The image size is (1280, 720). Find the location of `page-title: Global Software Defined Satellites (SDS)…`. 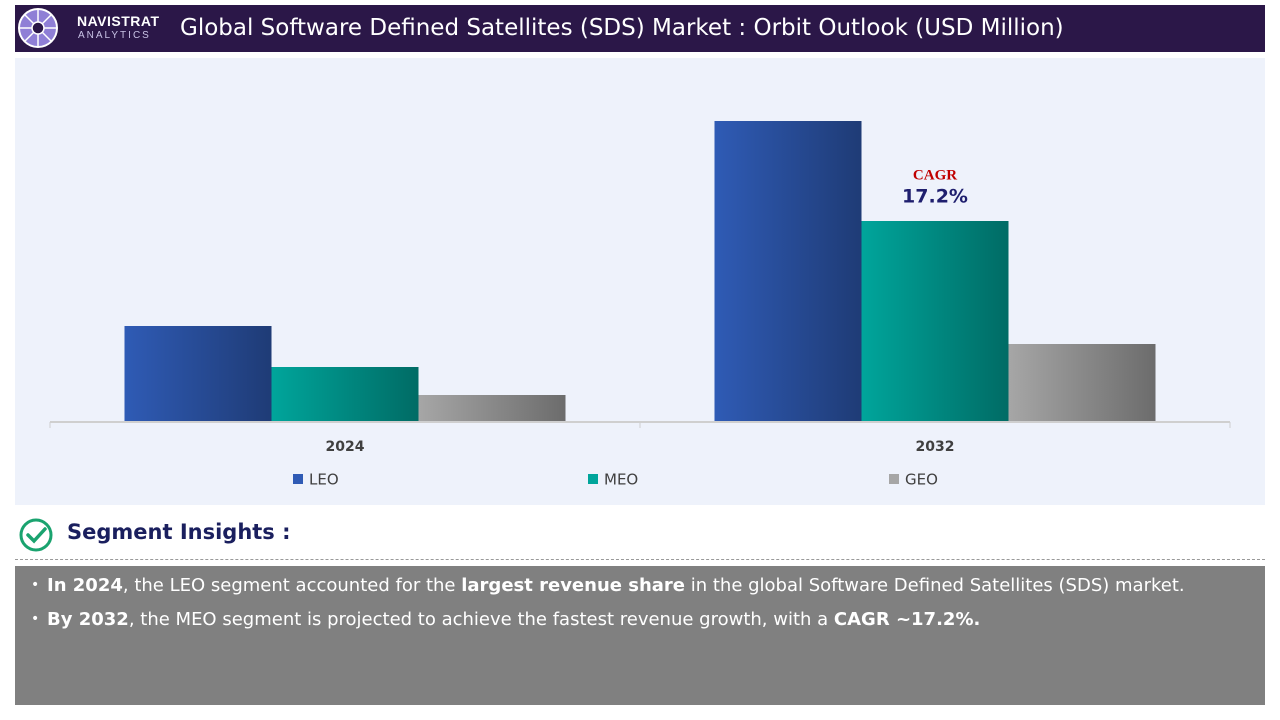

page-title: Global Software Defined Satellites (SDS)… is located at coordinates (622, 28).